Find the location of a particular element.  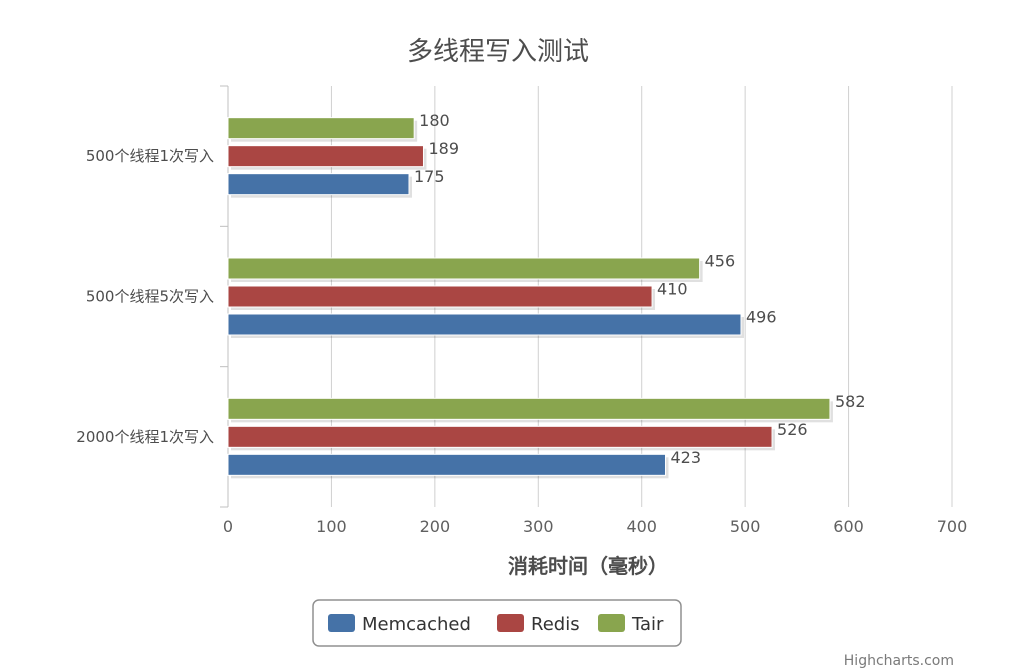

x-tick-label: 0 is located at coordinates (228, 526).